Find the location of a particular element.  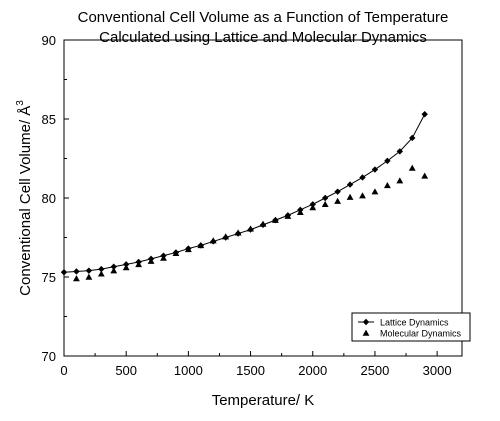

y-axis-label-superscript: 3 is located at coordinates (20, 103).